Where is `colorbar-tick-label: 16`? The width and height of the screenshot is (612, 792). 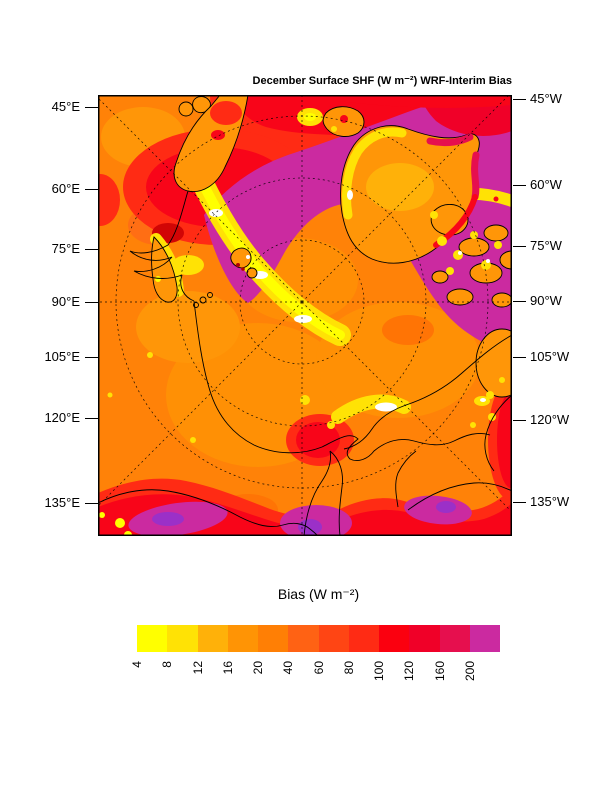 colorbar-tick-label: 16 is located at coordinates (227, 668).